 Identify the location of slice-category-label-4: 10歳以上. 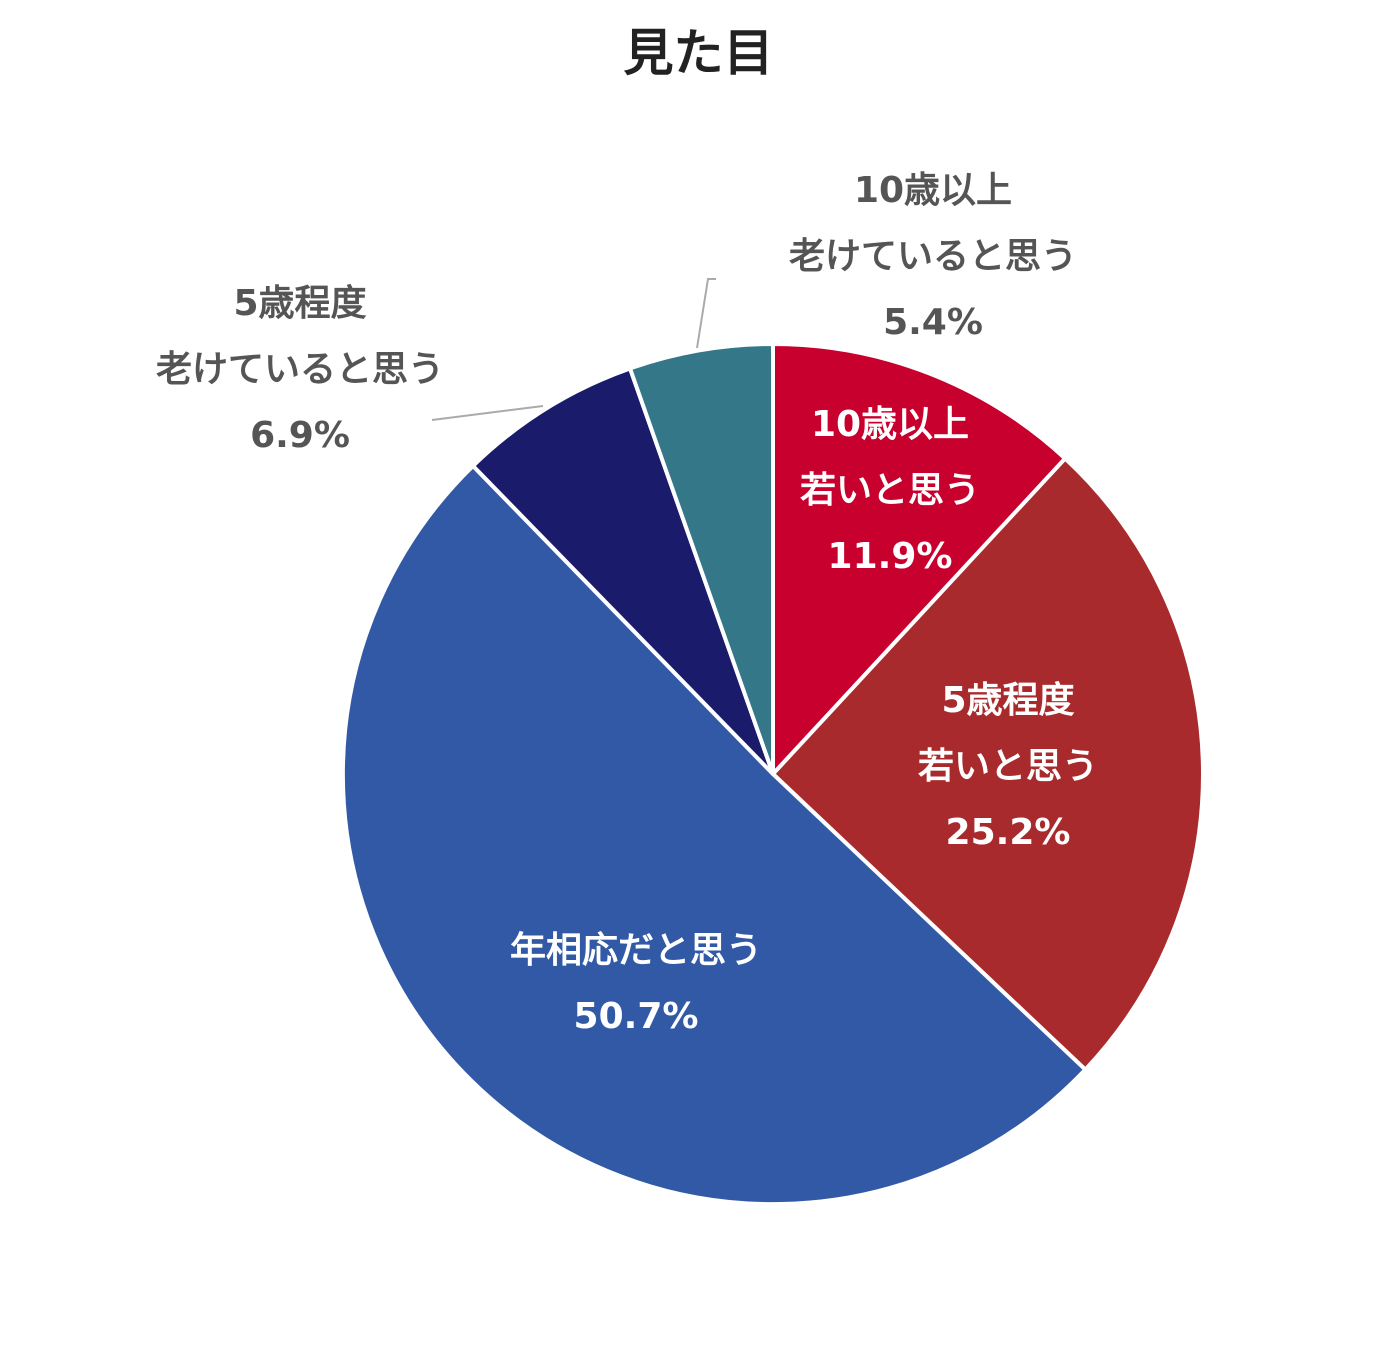
(933, 190).